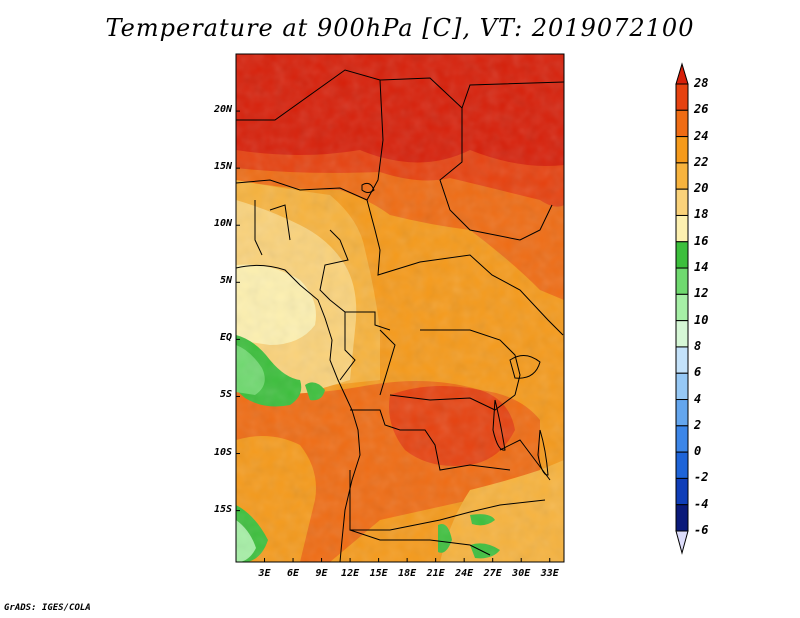  What do you see at coordinates (701, 477) in the screenshot?
I see `colorbar-label: -2` at bounding box center [701, 477].